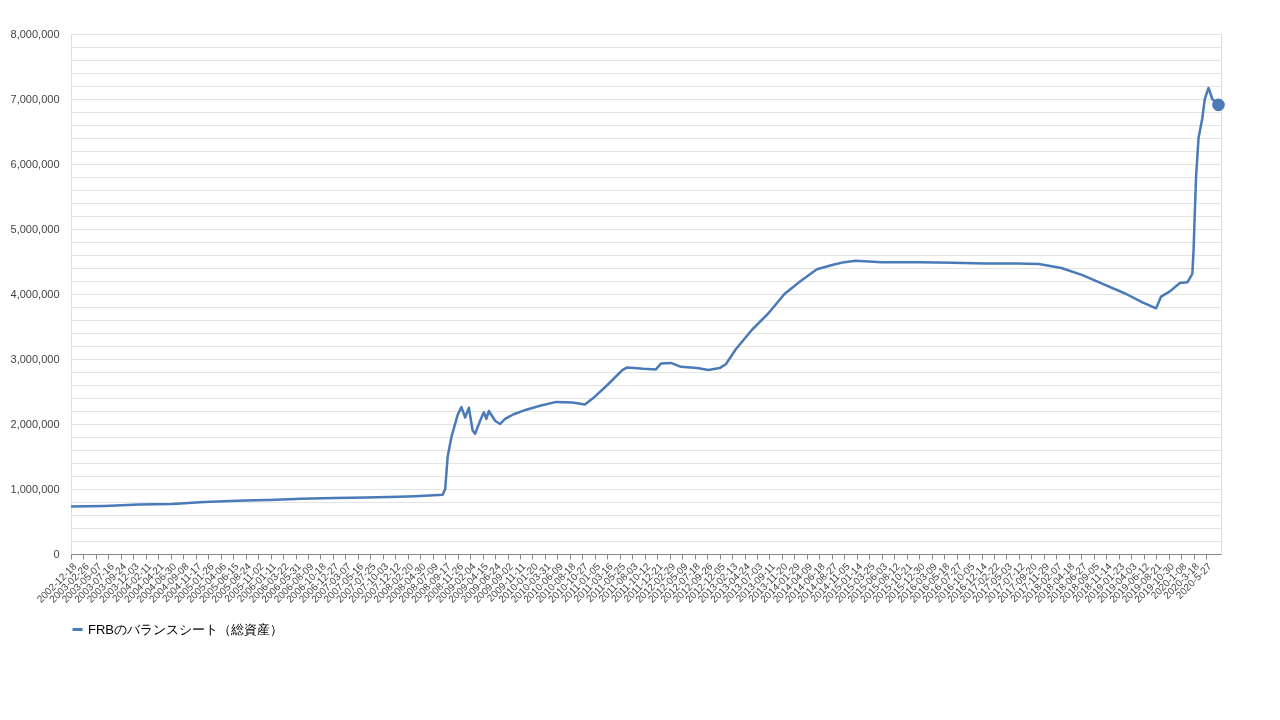  What do you see at coordinates (185, 629) in the screenshot?
I see `legend-label: FRBのバランスシート（総資産）` at bounding box center [185, 629].